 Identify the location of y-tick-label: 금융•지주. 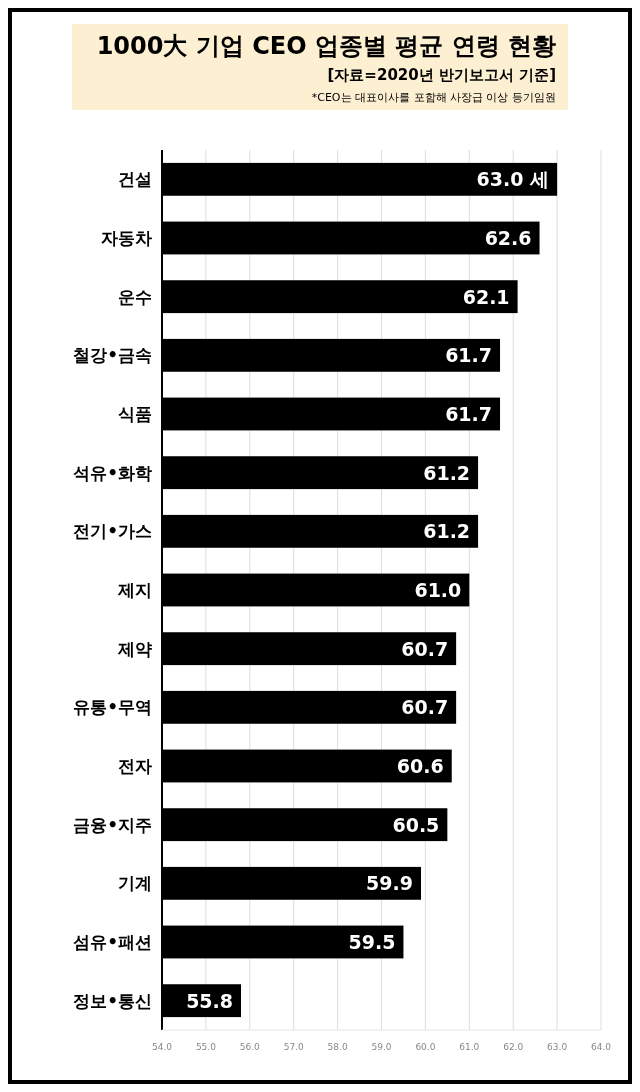
(112, 824).